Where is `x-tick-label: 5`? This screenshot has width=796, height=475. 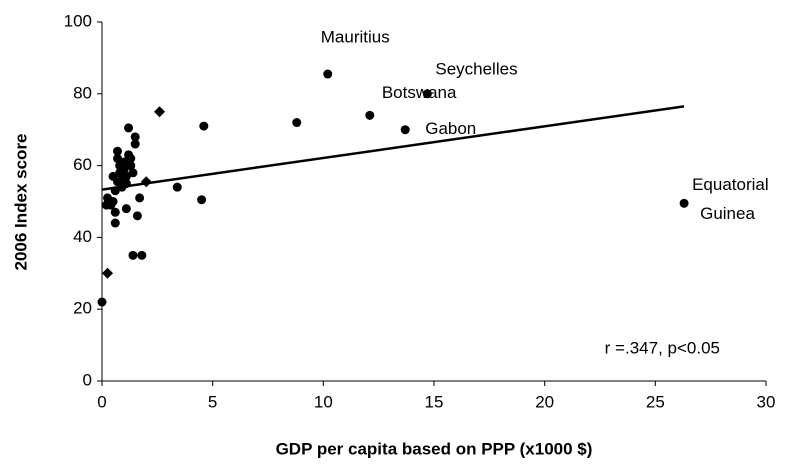 x-tick-label: 5 is located at coordinates (212, 401).